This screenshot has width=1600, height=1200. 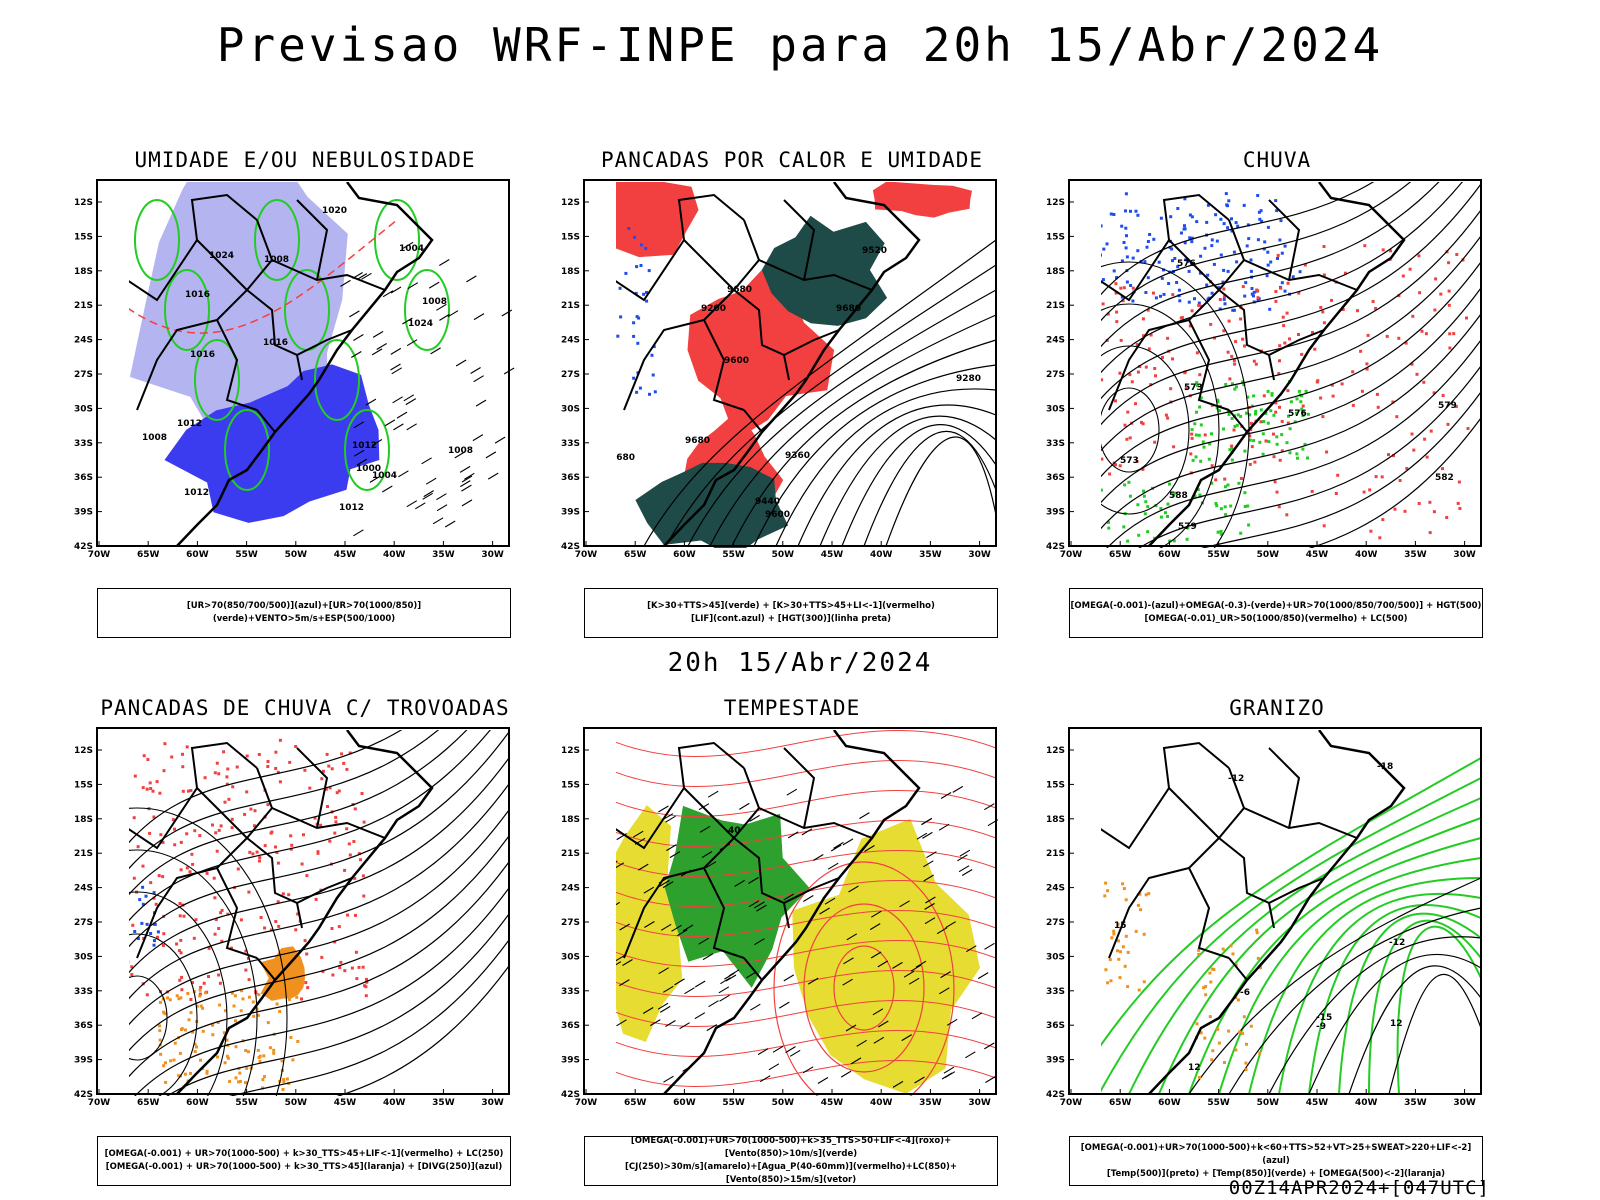 What do you see at coordinates (806, 1013) in the screenshot?
I see `red-contour` at bounding box center [806, 1013].